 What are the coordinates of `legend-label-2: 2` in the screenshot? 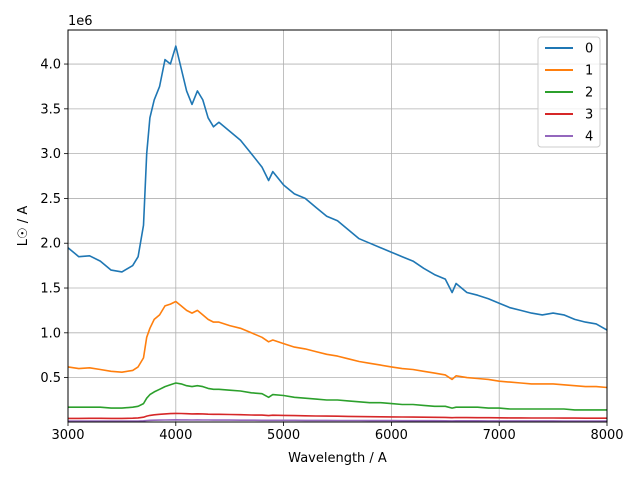 It's located at (589, 93).